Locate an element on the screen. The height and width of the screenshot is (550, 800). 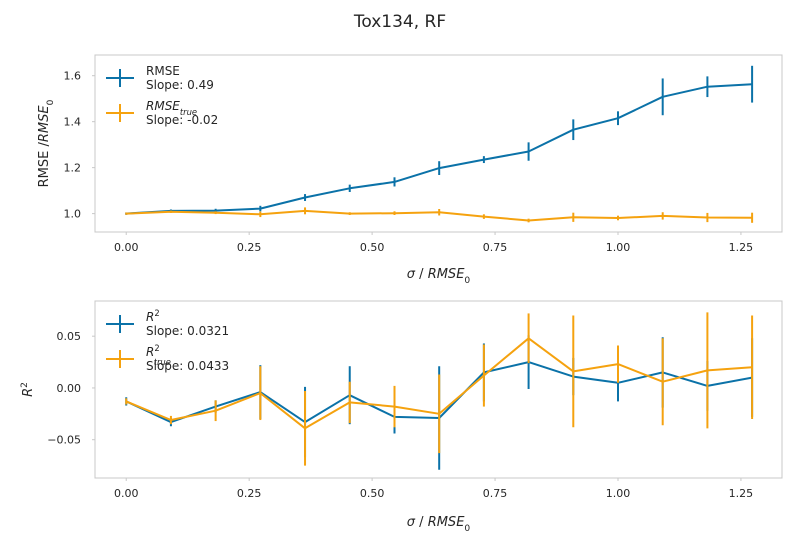
bottom-legend-slope: Slope: 0.0321 is located at coordinates (187, 331).